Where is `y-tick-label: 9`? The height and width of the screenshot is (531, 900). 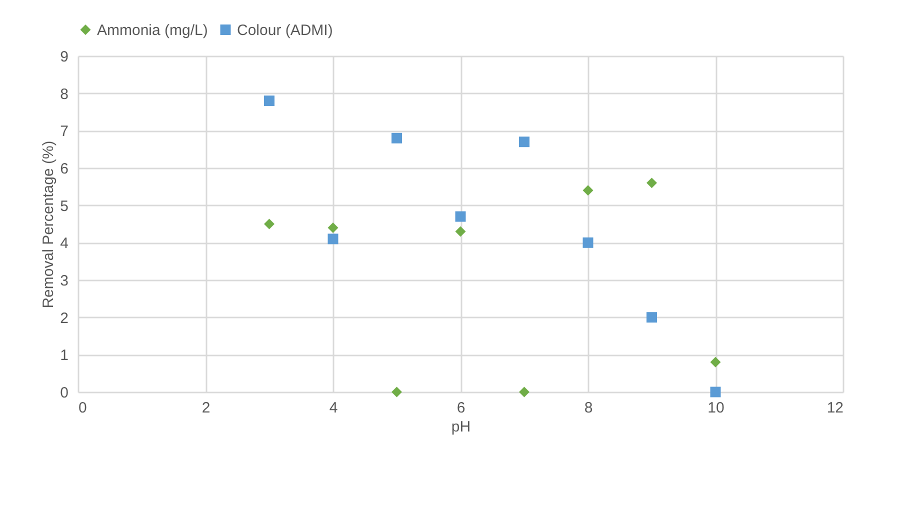
y-tick-label: 9 is located at coordinates (64, 57).